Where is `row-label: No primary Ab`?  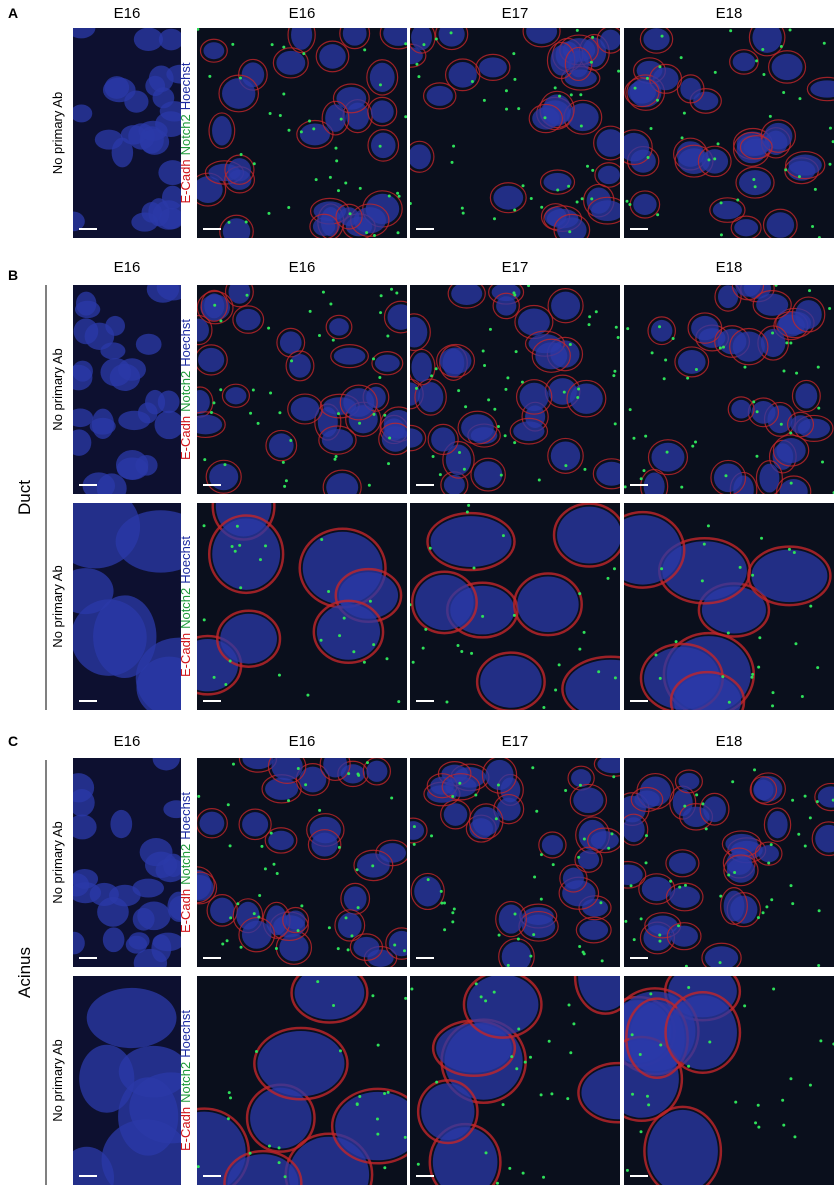 row-label: No primary Ab is located at coordinates (57, 862).